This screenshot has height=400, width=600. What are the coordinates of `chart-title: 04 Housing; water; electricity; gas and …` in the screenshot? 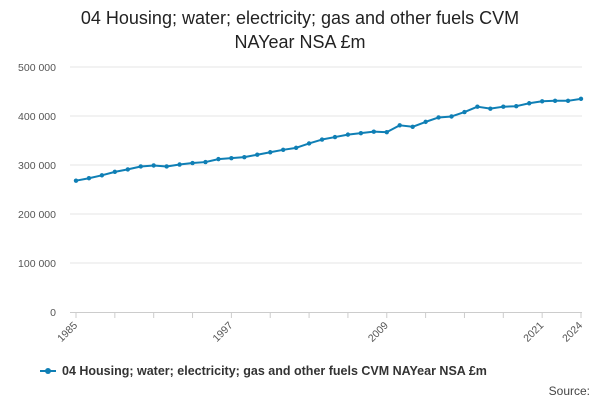 It's located at (300, 30).